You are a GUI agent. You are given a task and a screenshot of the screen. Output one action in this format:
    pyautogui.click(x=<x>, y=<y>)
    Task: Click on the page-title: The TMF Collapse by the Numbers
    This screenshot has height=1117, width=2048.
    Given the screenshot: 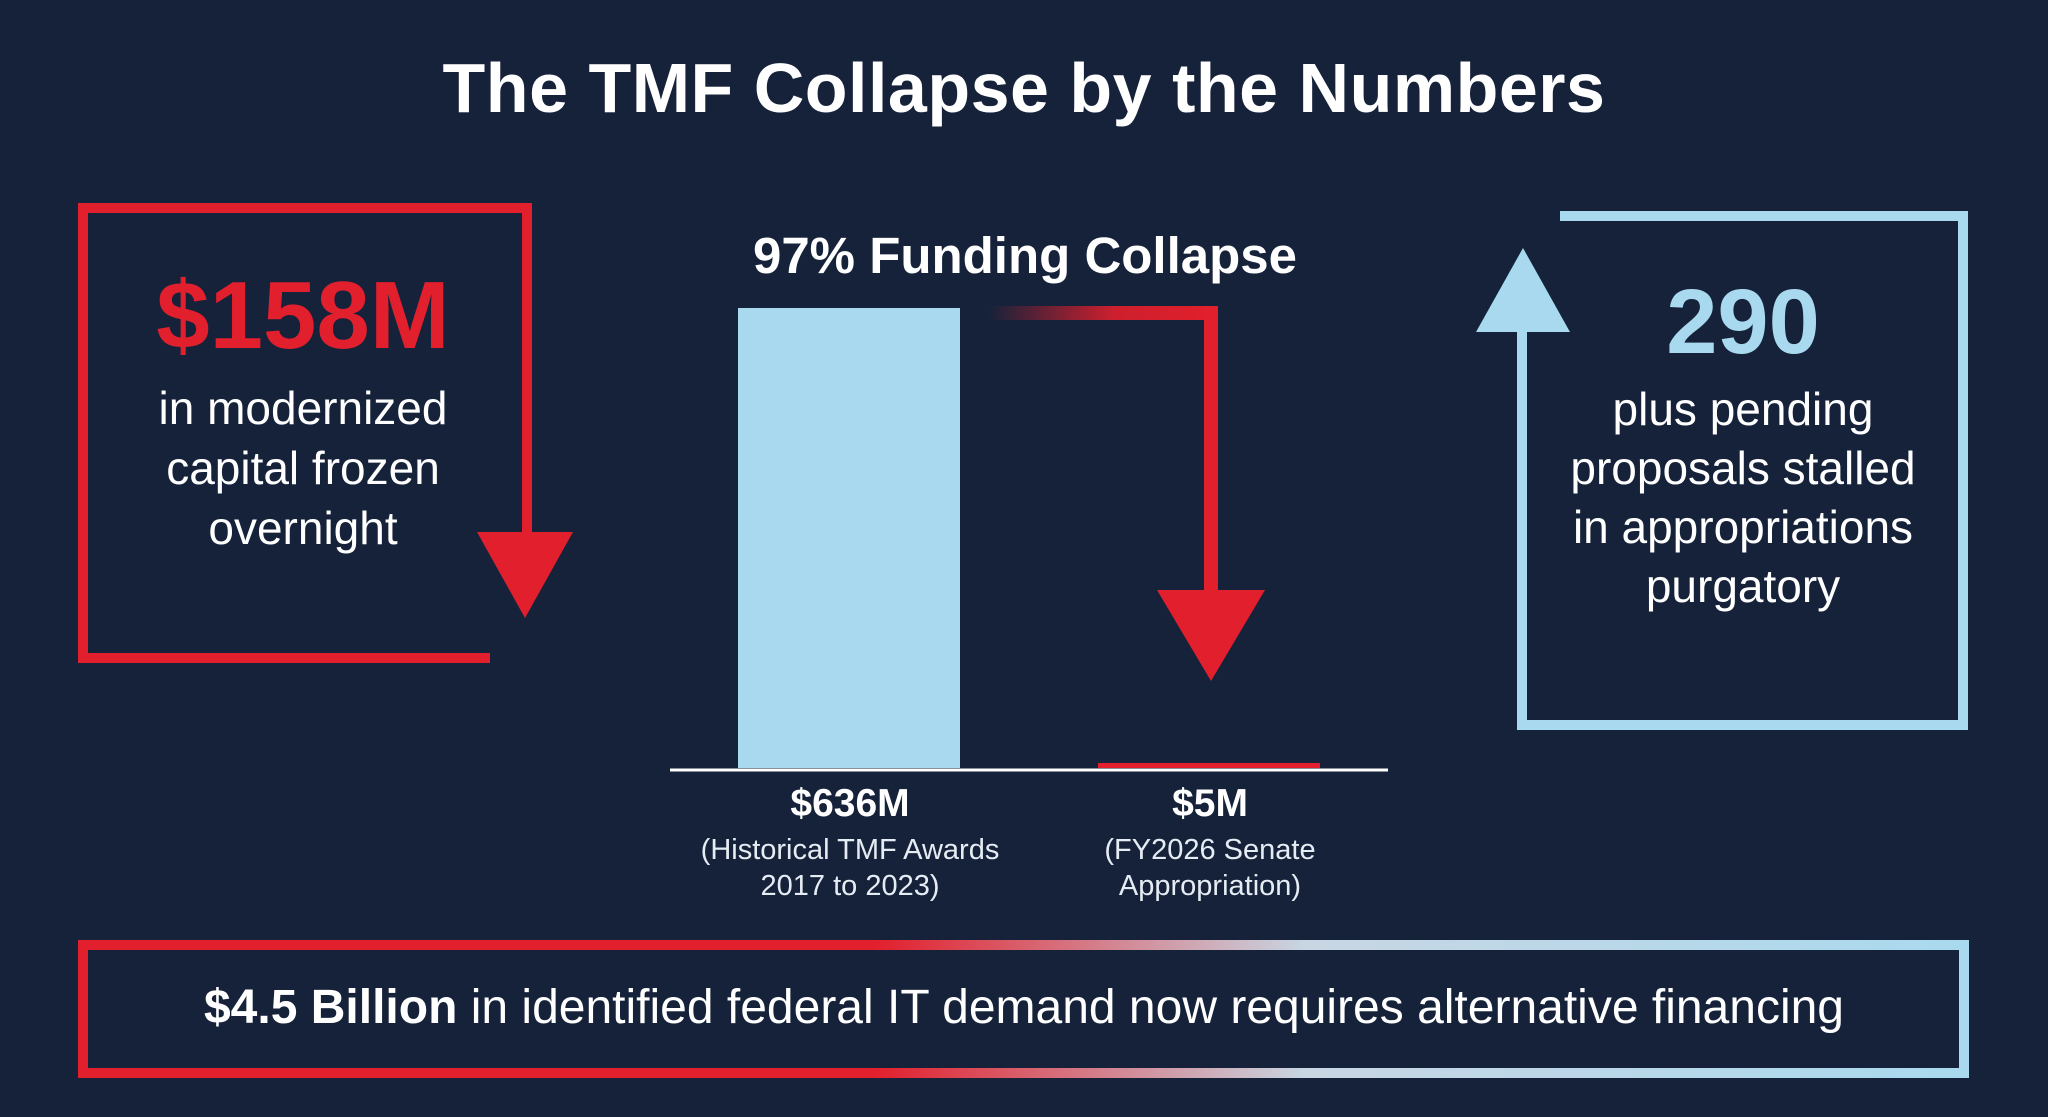 What is the action you would take?
    pyautogui.click(x=1024, y=88)
    